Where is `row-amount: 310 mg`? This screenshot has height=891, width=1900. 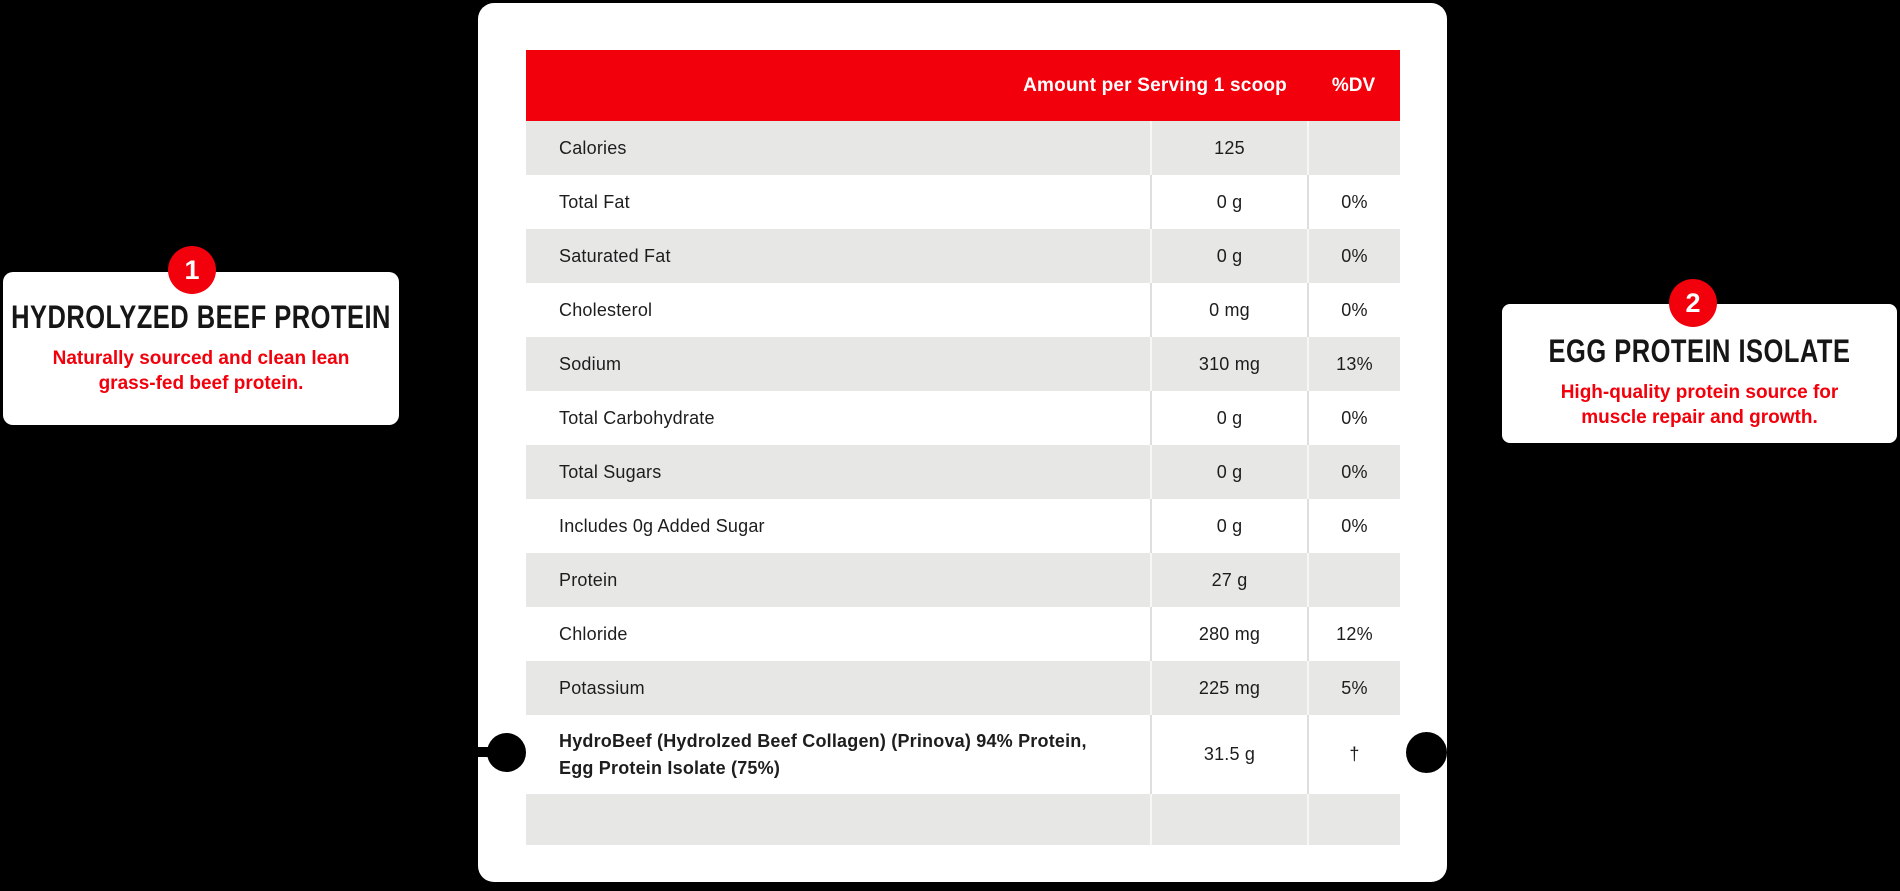
row-amount: 310 mg is located at coordinates (1228, 364).